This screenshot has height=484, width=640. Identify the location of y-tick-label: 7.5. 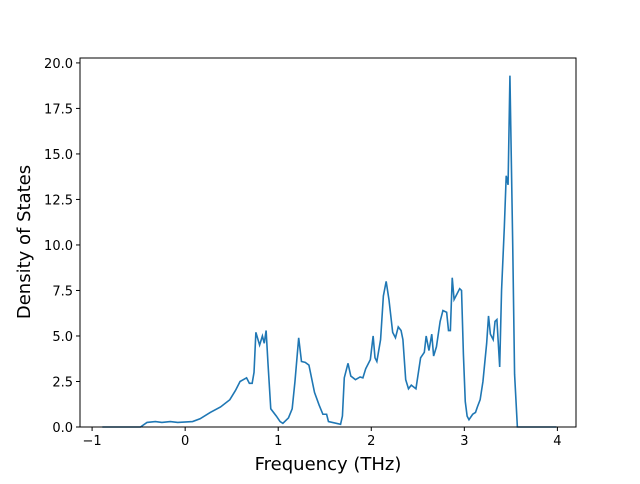
(62, 291).